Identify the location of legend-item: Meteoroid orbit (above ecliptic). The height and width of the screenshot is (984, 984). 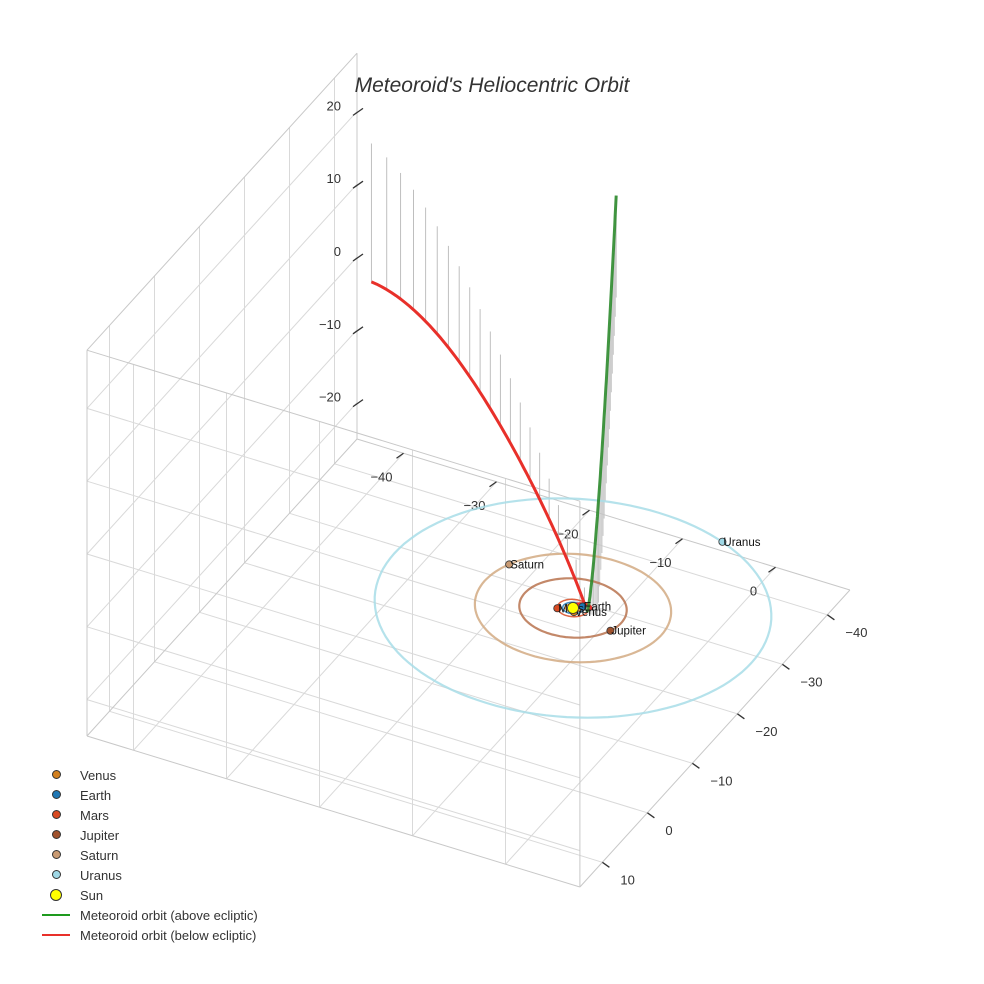
(149, 915).